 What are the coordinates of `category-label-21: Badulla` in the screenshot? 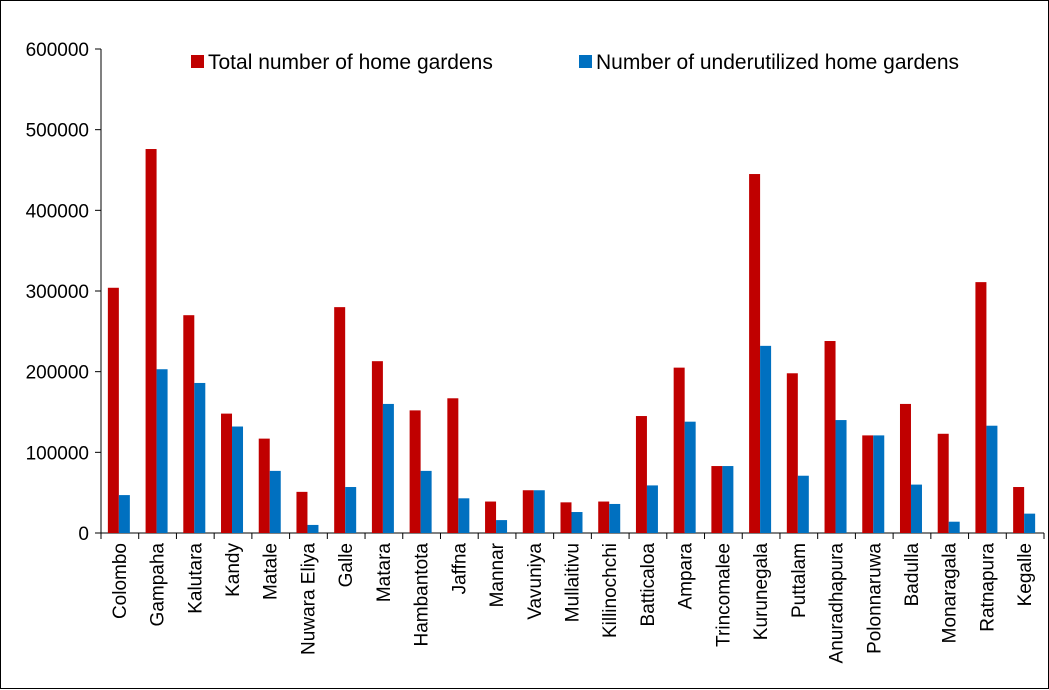 It's located at (912, 575).